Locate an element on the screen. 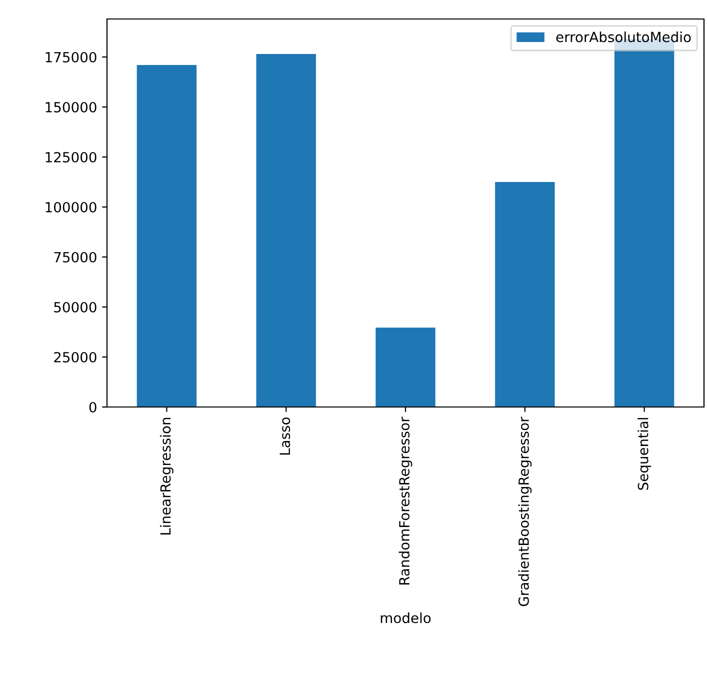 The height and width of the screenshot is (696, 707). y-tick-label: 75000 is located at coordinates (75, 257).